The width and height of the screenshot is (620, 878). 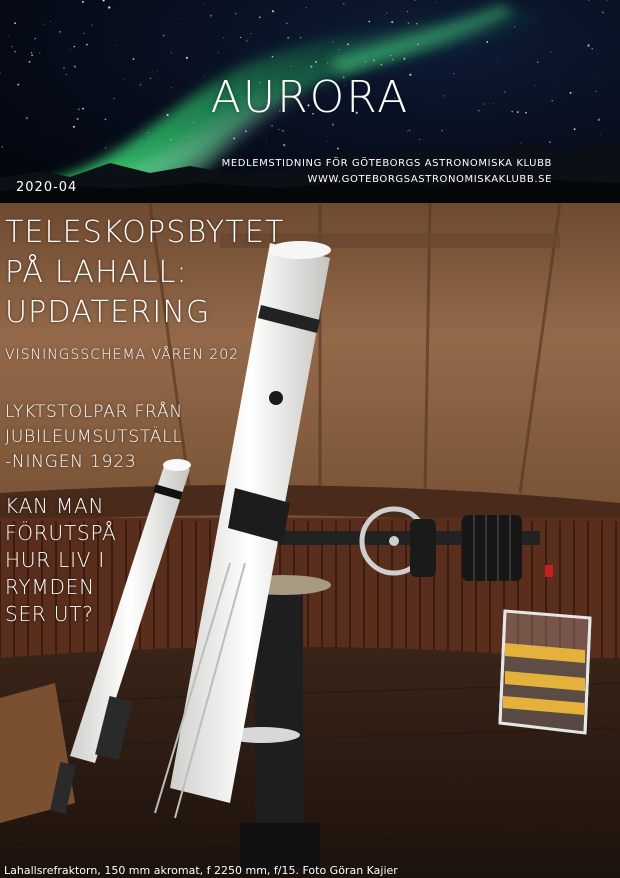 I want to click on subtitle-website: WWW.GOTEBORGSASTRONOMISKAKLUBB.SE, so click(x=429, y=179).